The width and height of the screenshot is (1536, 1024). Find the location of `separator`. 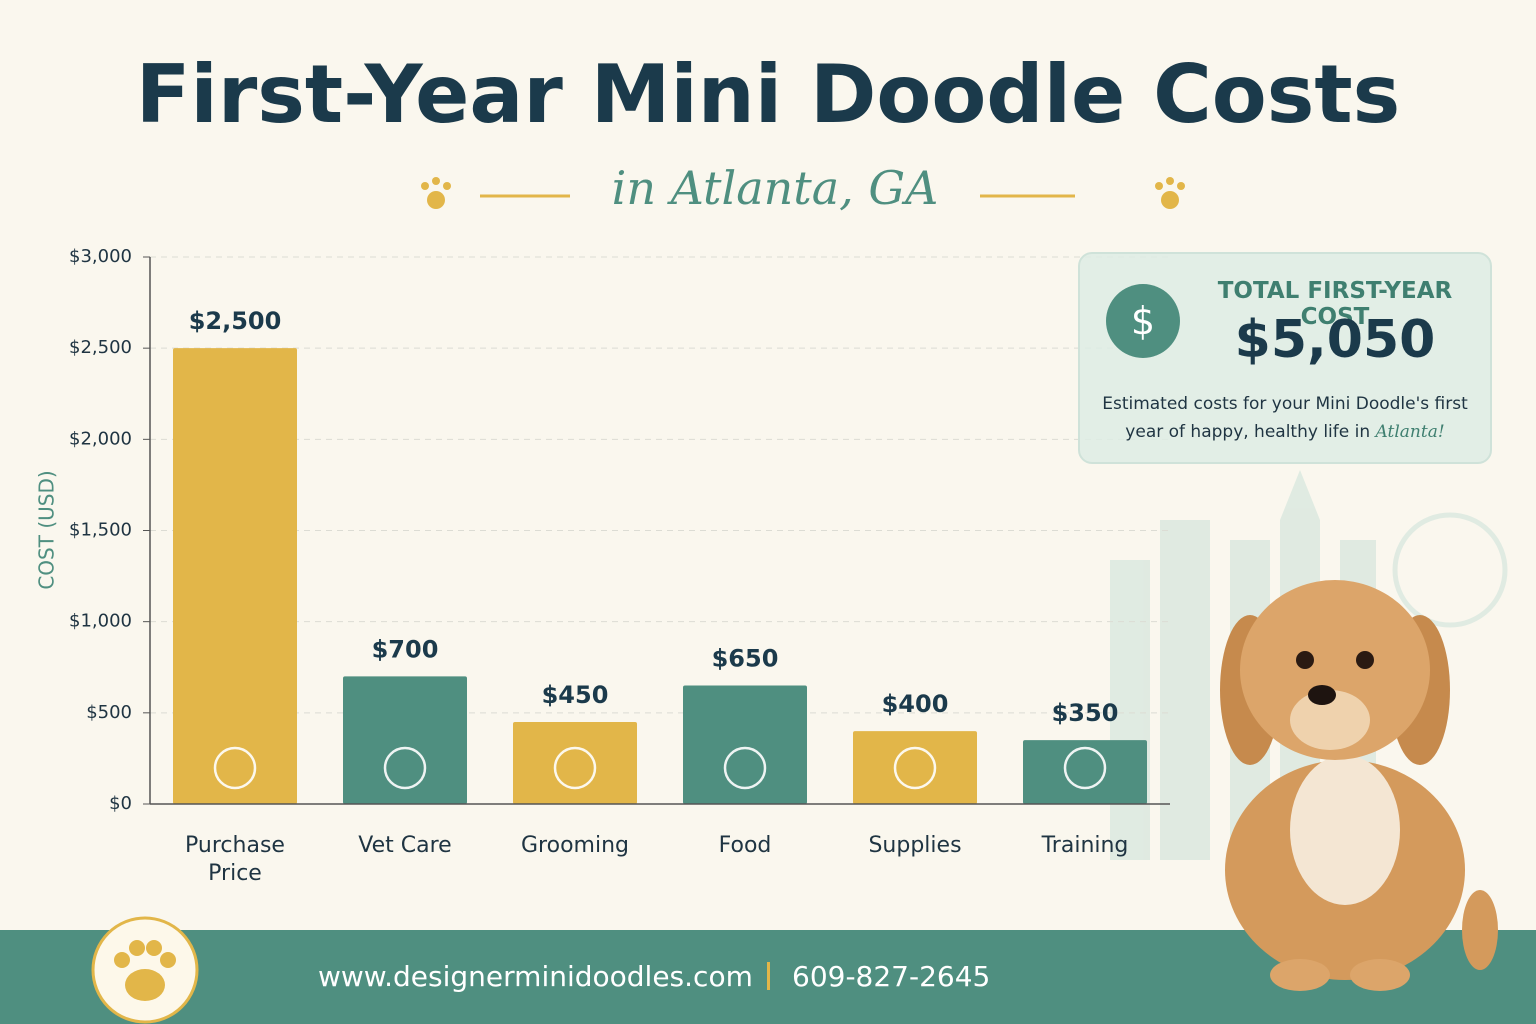

separator is located at coordinates (768, 976).